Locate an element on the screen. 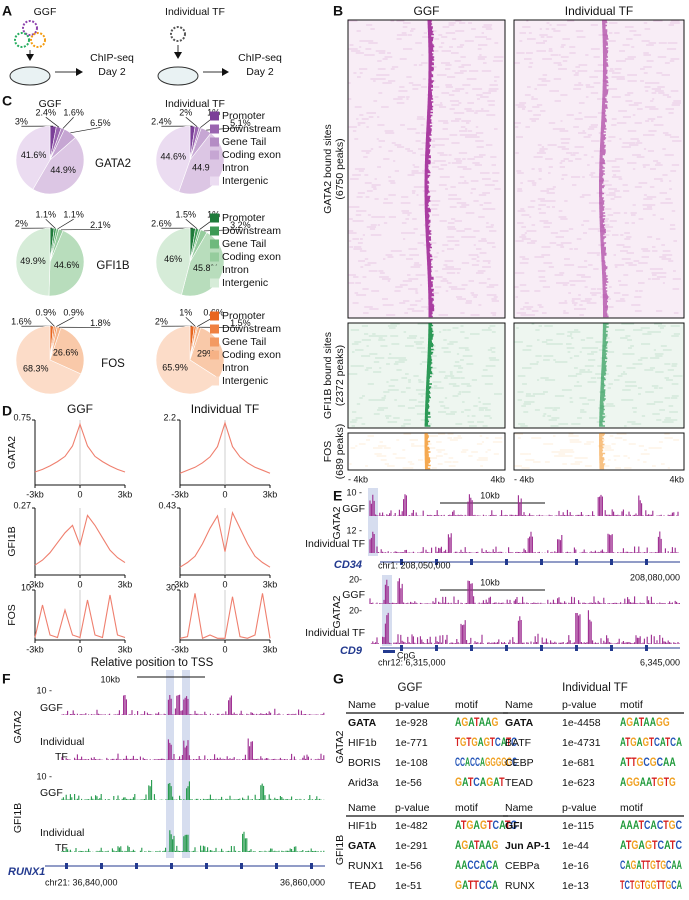 The height and width of the screenshot is (900, 689). feature-label: CpG is located at coordinates (406, 655).